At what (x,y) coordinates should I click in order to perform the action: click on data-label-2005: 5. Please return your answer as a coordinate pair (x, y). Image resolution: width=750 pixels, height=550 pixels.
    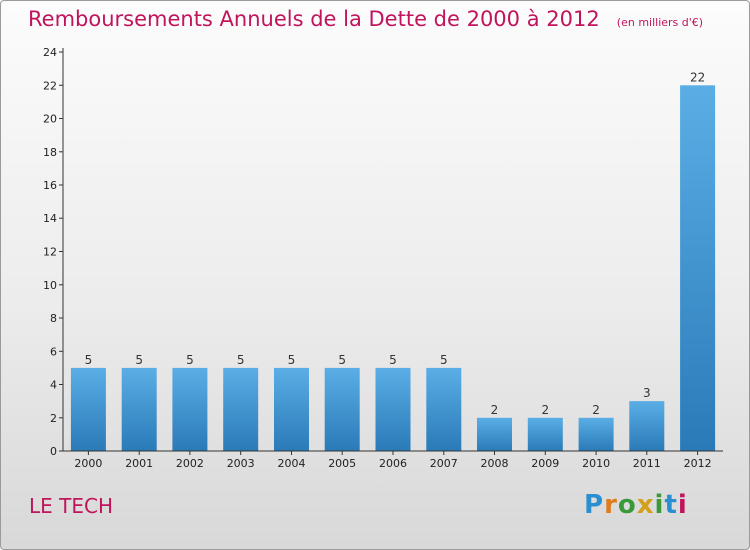
    Looking at the image, I should click on (342, 360).